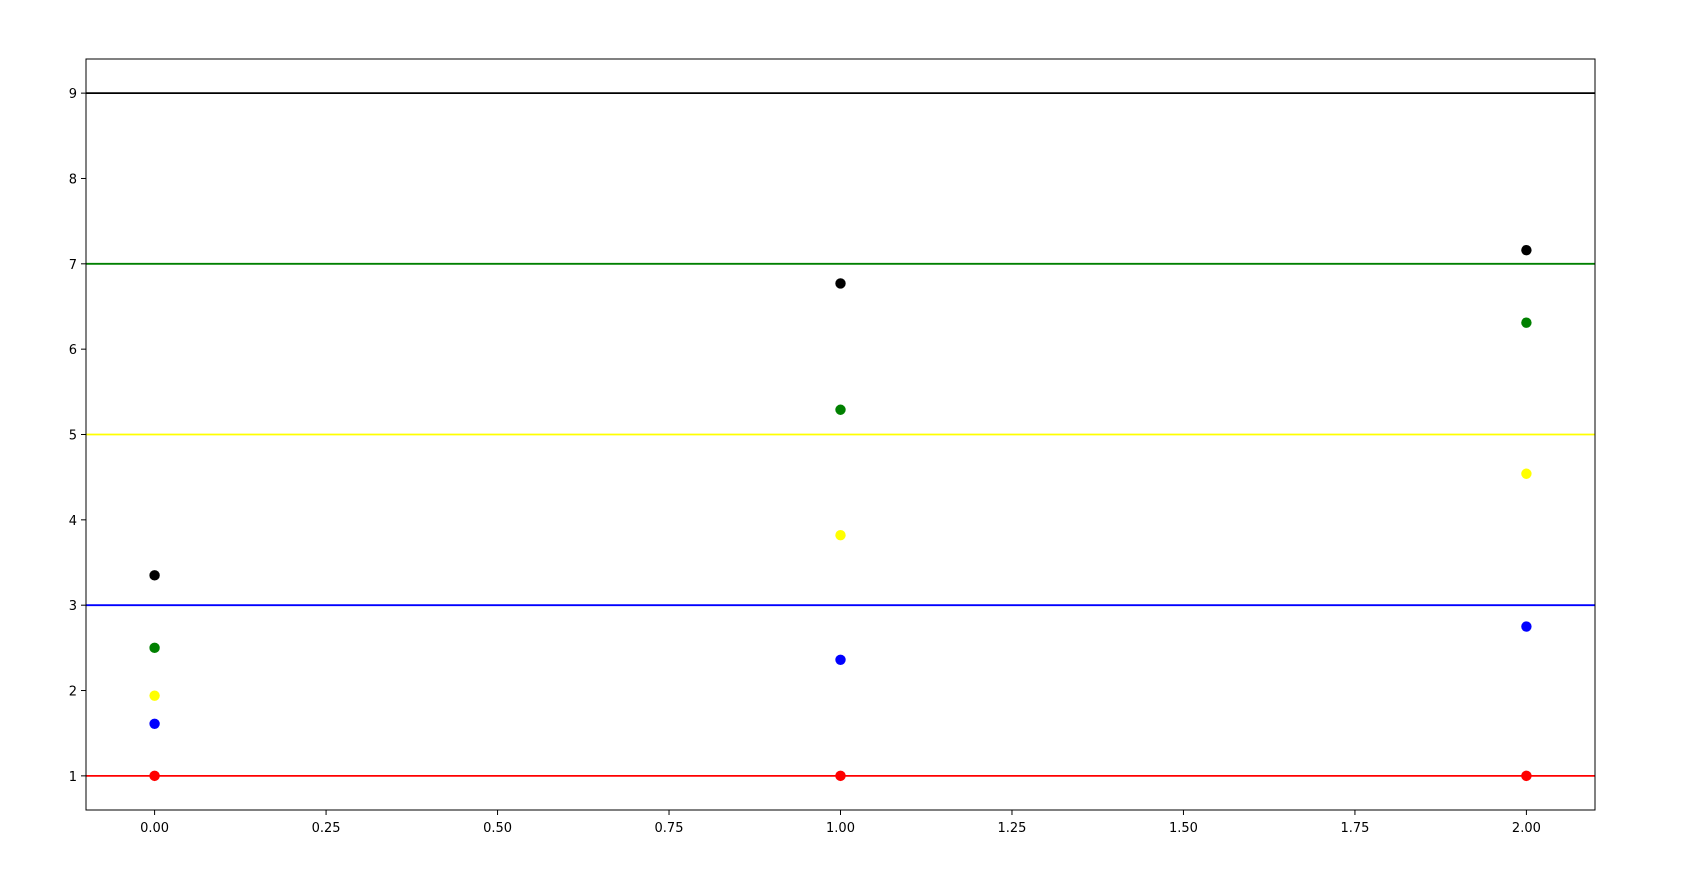 The height and width of the screenshot is (869, 1707). I want to click on y-axis: 1 2 3 4 5 6 7 8 9, so click(77, 436).